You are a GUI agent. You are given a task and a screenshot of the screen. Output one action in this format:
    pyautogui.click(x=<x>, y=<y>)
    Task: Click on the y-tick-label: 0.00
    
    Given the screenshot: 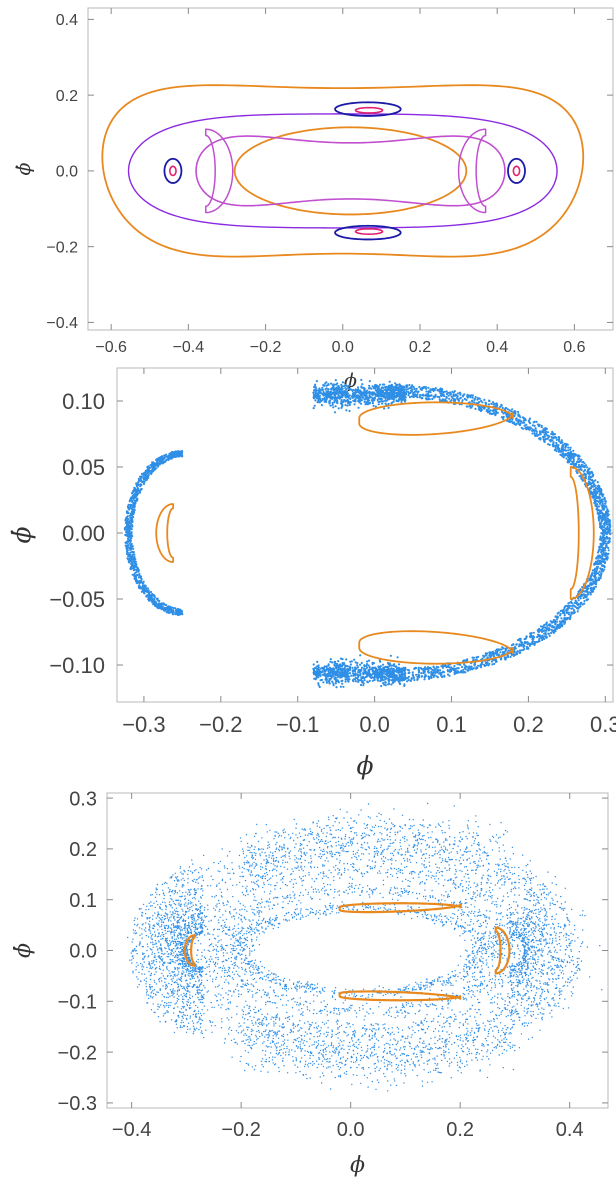 What is the action you would take?
    pyautogui.click(x=83, y=533)
    